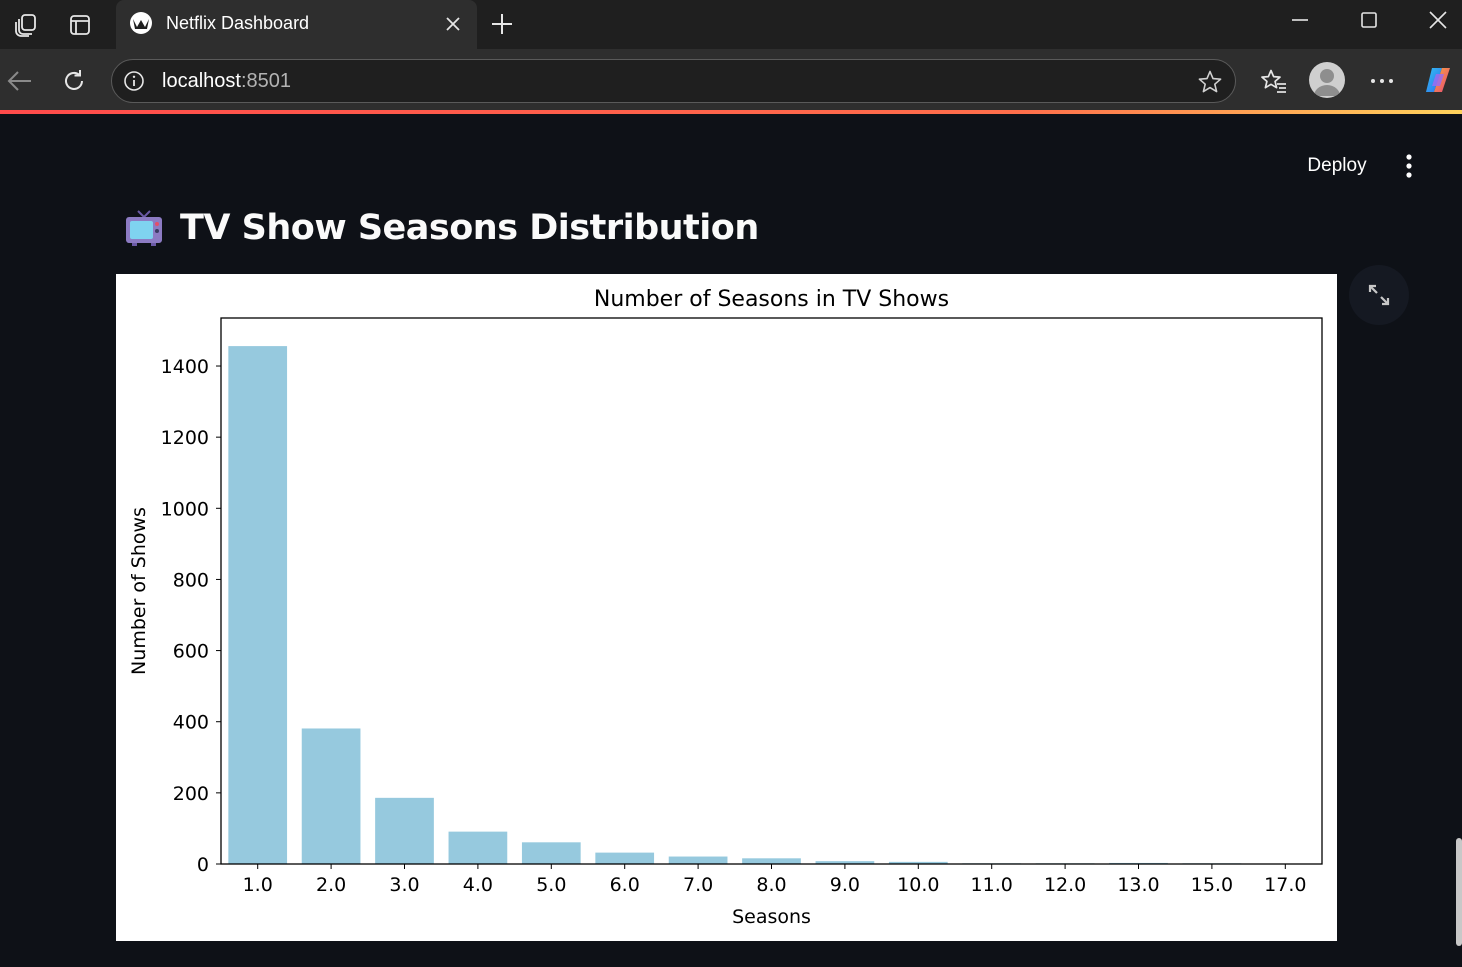 This screenshot has height=967, width=1462. I want to click on y-tick-label: 1200, so click(185, 438).